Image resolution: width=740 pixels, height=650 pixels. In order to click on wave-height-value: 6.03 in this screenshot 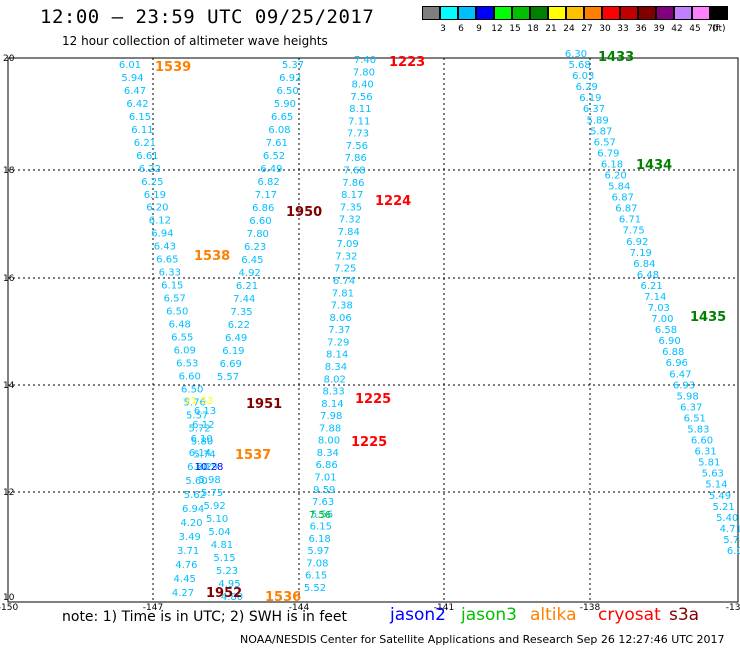, I will do `click(583, 76)`.